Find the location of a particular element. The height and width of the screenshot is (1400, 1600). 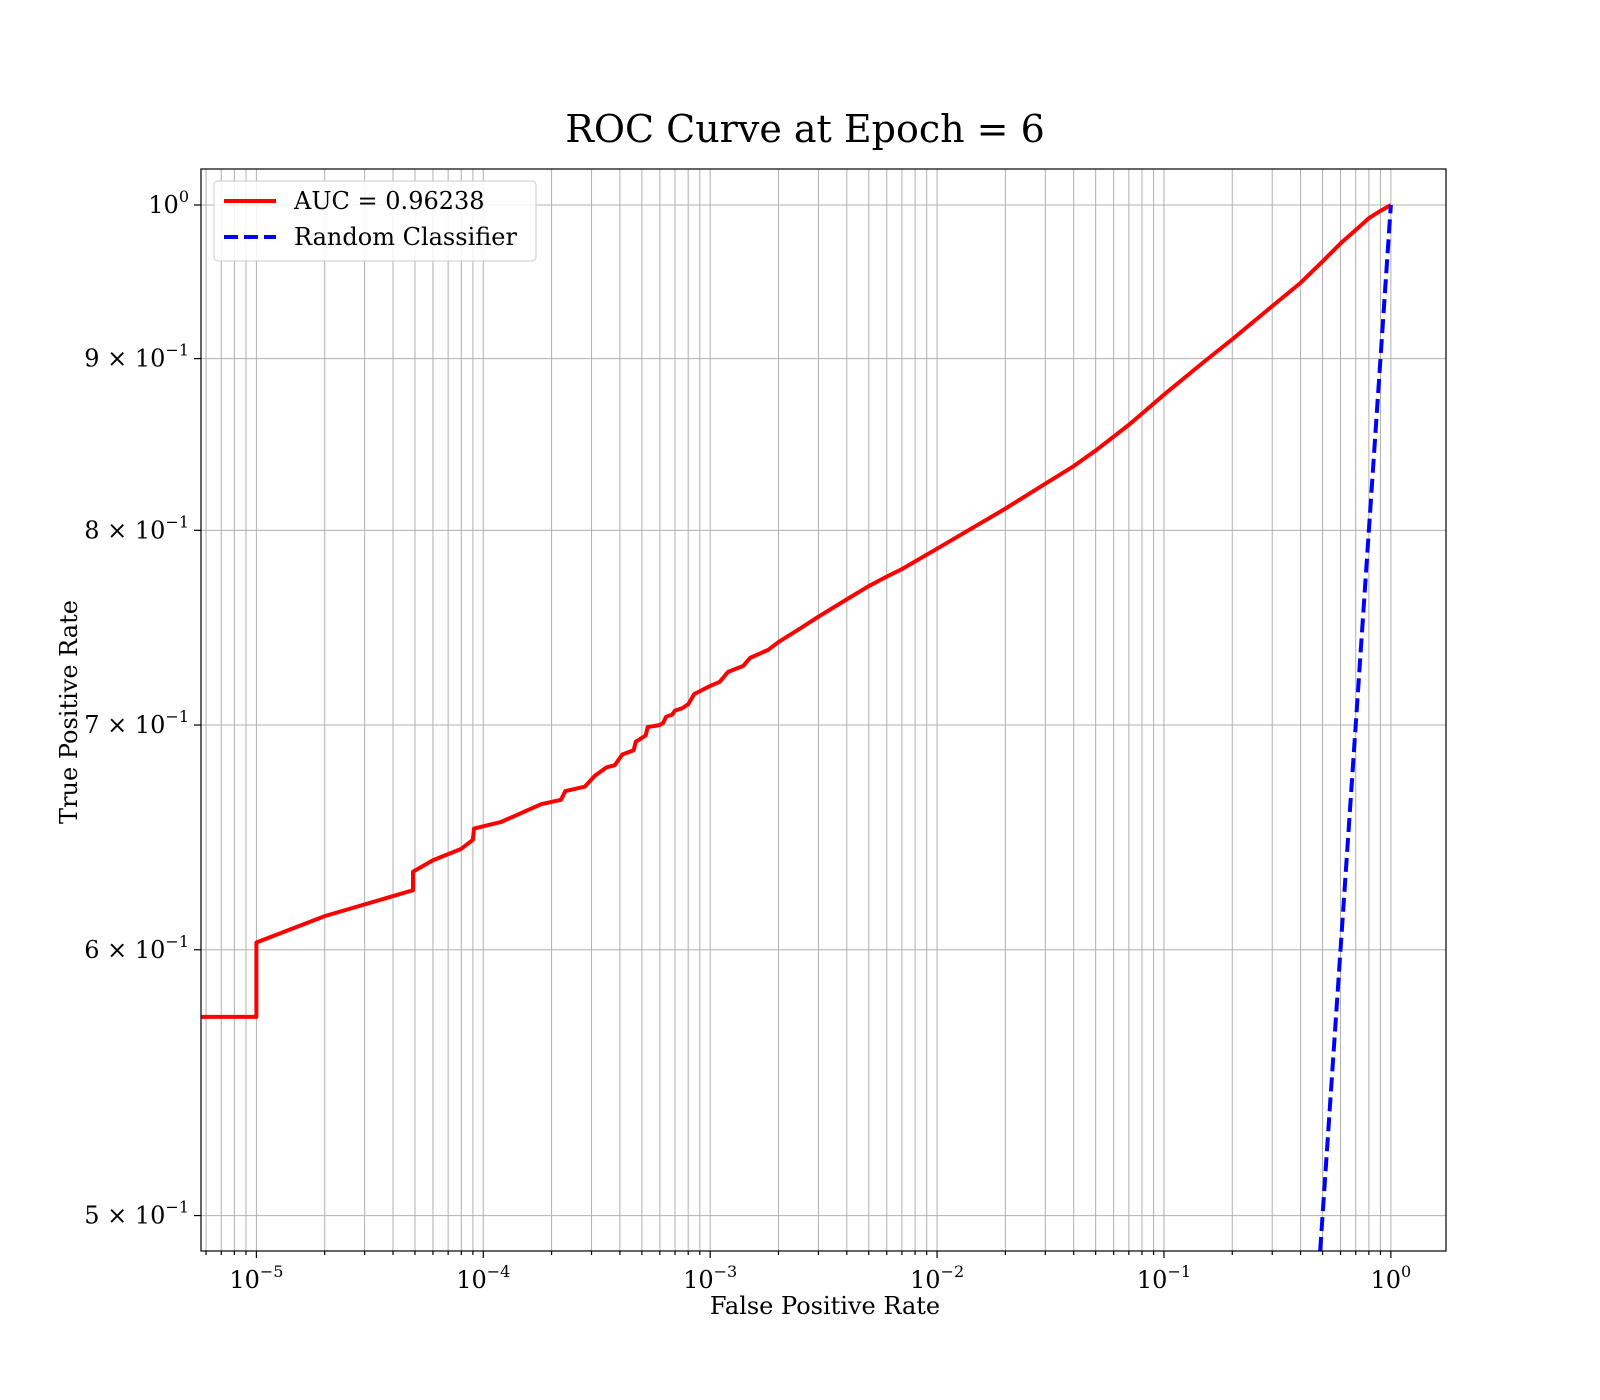

x-tick-label: 10⁻² is located at coordinates (937, 1278).